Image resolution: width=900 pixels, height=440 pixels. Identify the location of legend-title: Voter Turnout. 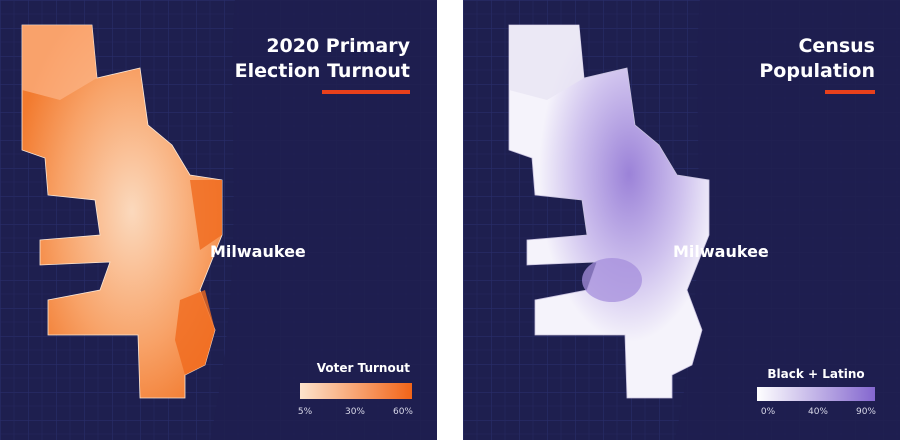
(364, 368).